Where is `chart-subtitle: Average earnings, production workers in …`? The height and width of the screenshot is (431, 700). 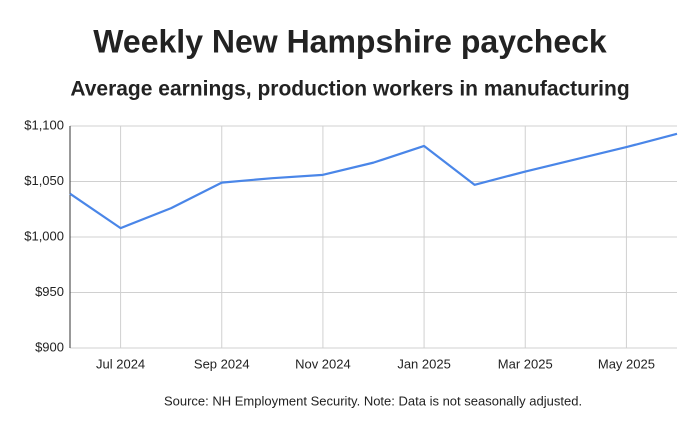 chart-subtitle: Average earnings, production workers in … is located at coordinates (349, 89).